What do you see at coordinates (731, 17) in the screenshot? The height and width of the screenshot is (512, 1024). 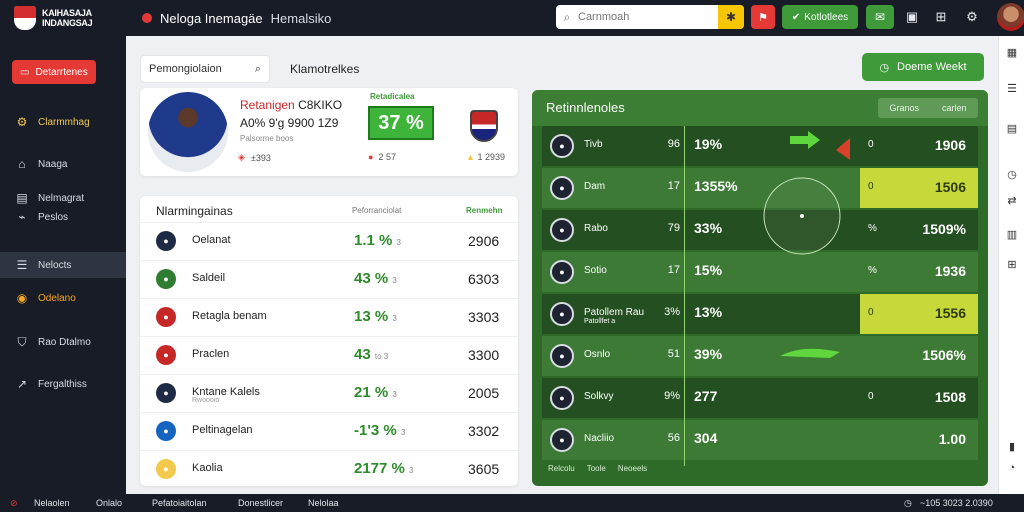 I see `search-go-button: ✱` at bounding box center [731, 17].